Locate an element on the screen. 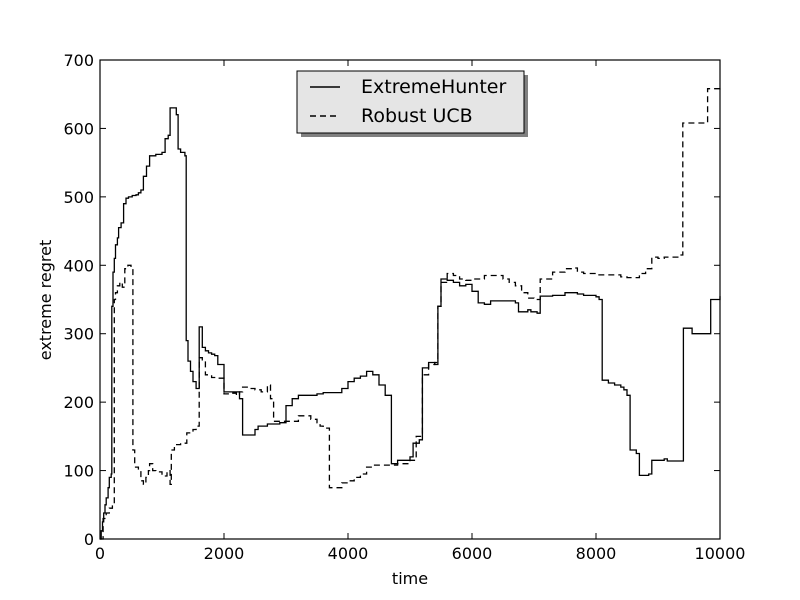 This screenshot has height=600, width=800. x-tick-label: 2000 is located at coordinates (224, 553).